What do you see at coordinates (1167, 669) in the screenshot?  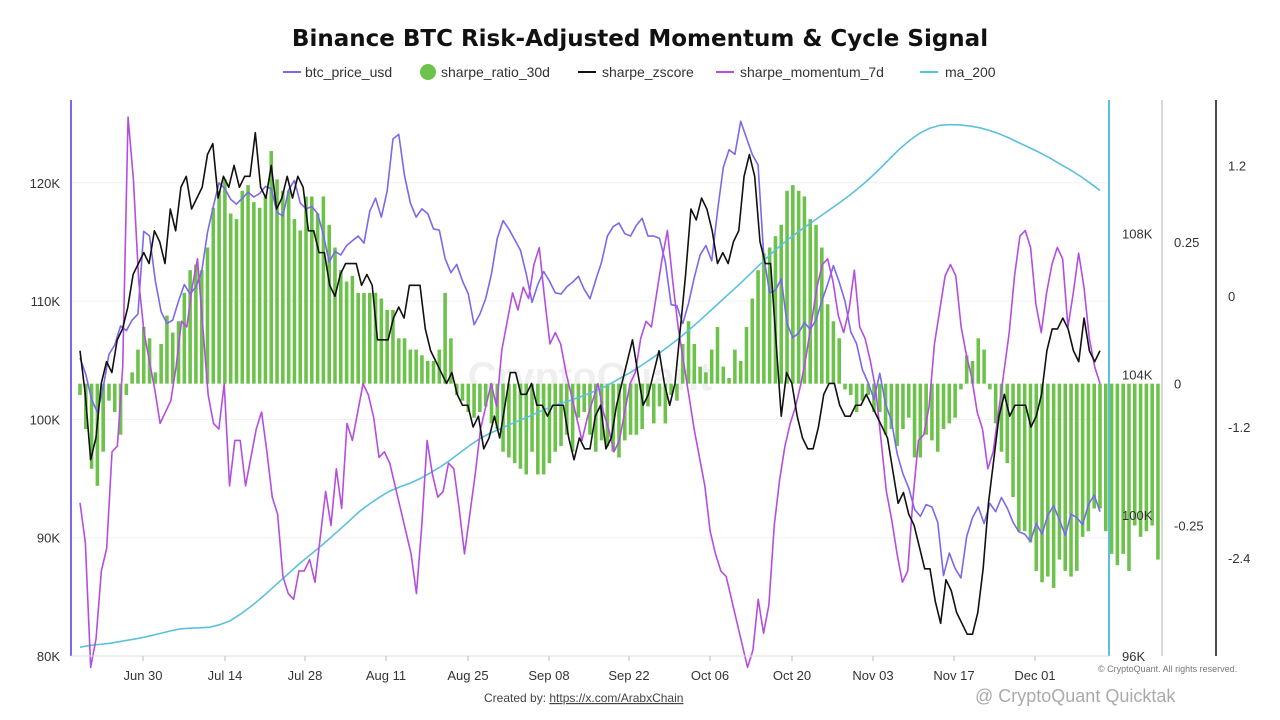 I see `watermark-rights: © CryptoQuant. All rights reserved.` at bounding box center [1167, 669].